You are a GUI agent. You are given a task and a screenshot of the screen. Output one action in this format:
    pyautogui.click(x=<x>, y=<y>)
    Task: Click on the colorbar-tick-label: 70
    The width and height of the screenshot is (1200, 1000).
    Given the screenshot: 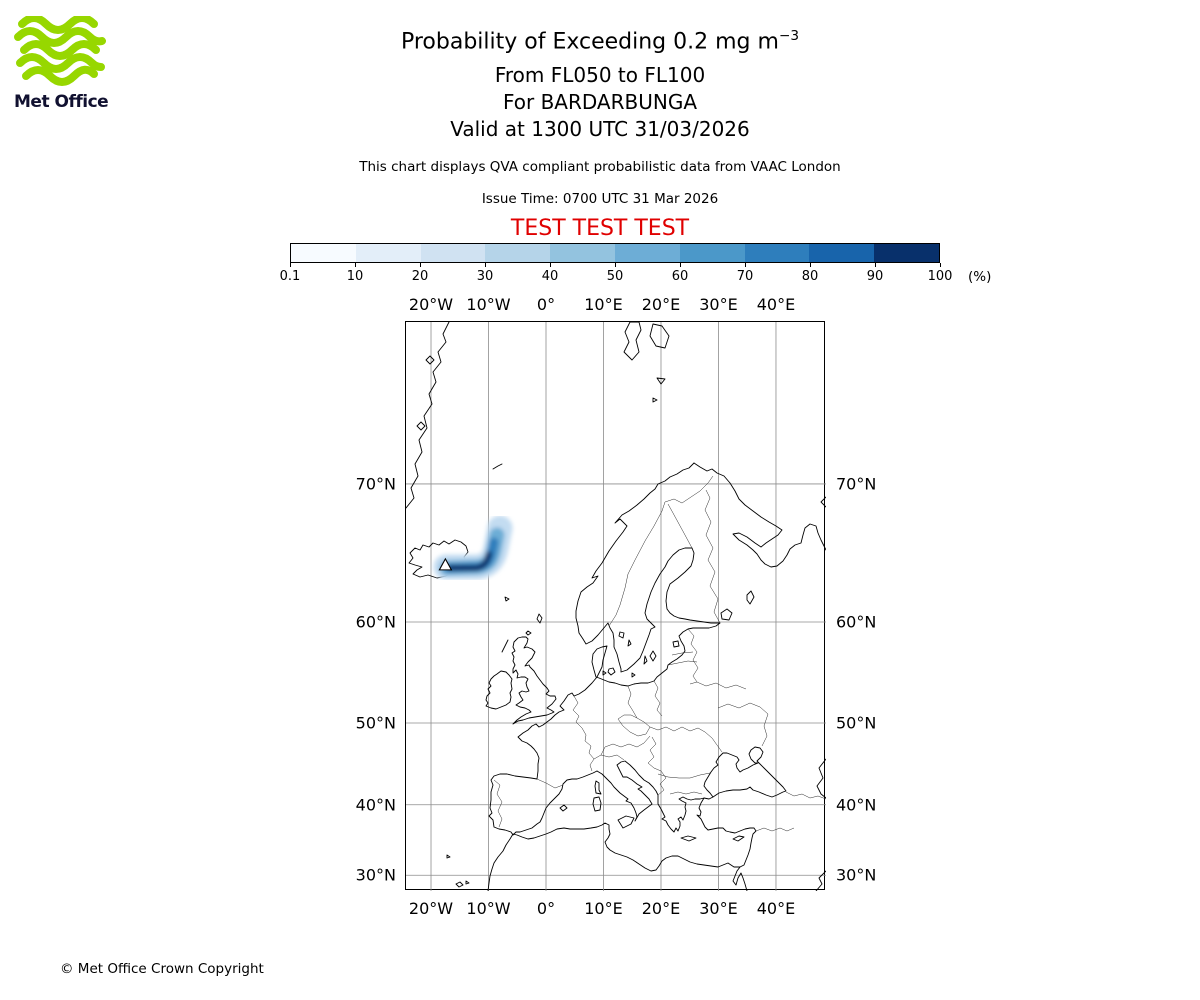 What is the action you would take?
    pyautogui.click(x=745, y=276)
    